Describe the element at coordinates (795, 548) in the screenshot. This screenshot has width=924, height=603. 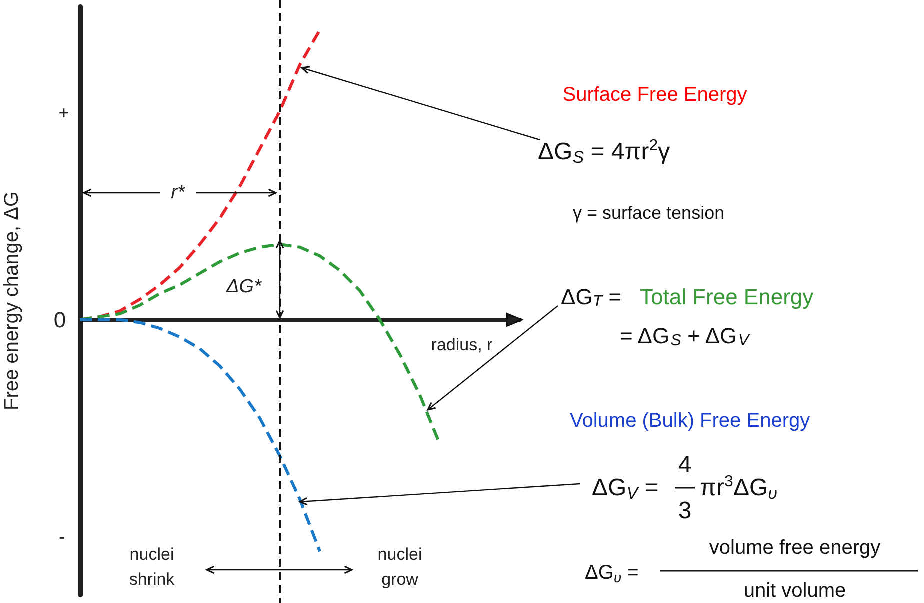
I see `text: volume free energy` at that location.